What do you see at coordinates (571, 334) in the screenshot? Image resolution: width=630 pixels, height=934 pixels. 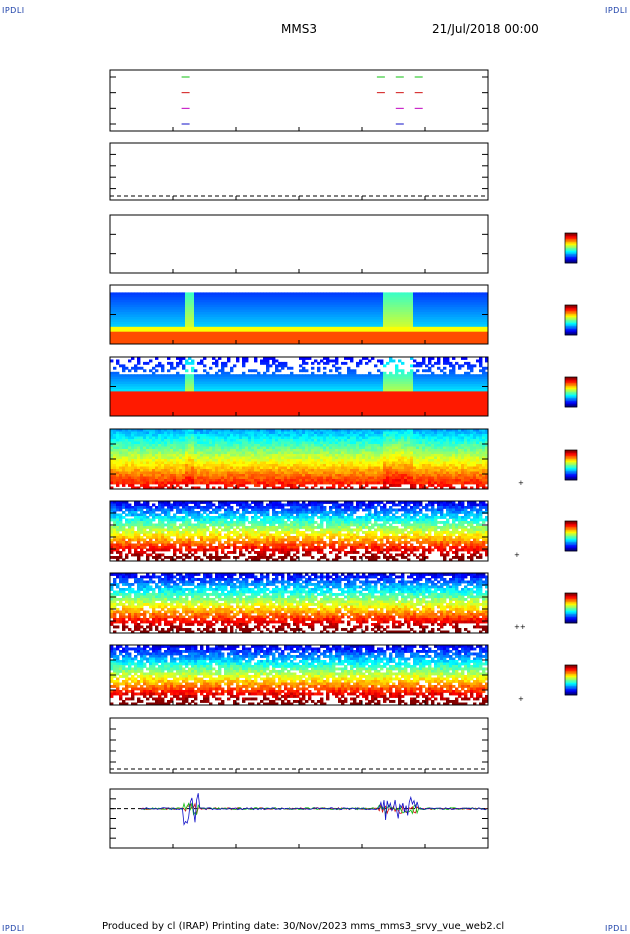 I see `colorbar-swatch` at bounding box center [571, 334].